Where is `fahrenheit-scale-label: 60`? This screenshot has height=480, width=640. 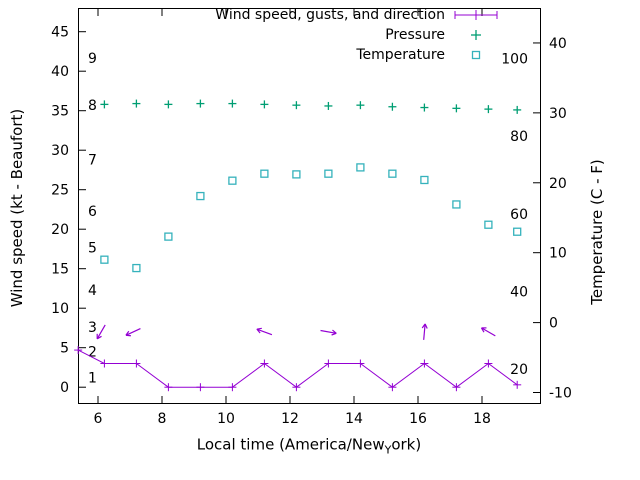 fahrenheit-scale-label: 60 is located at coordinates (519, 215).